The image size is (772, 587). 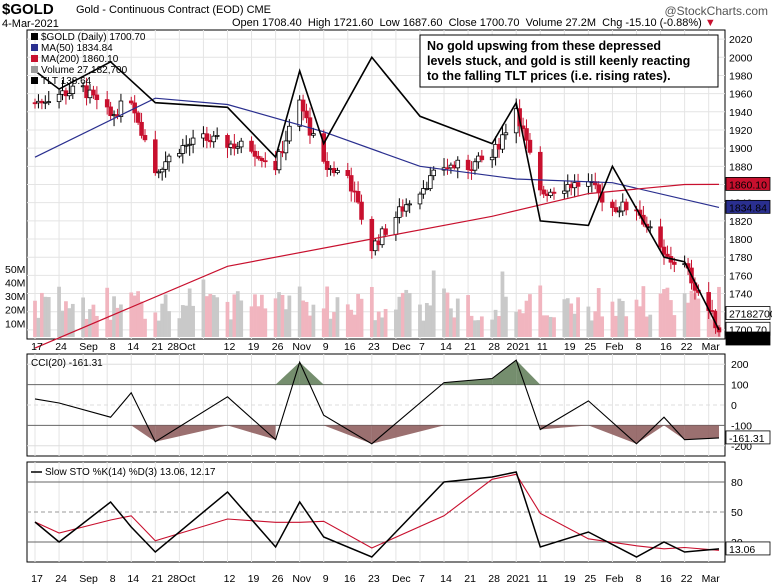 What do you see at coordinates (740, 365) in the screenshot?
I see `cci-tick-label: 200` at bounding box center [740, 365].